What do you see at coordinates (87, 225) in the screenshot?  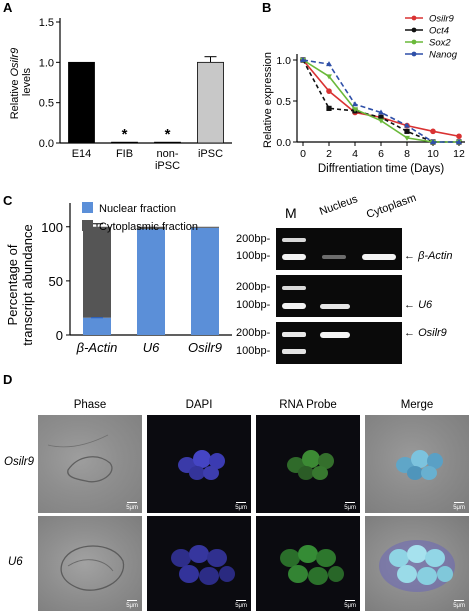 I see `legend-swatch` at bounding box center [87, 225].